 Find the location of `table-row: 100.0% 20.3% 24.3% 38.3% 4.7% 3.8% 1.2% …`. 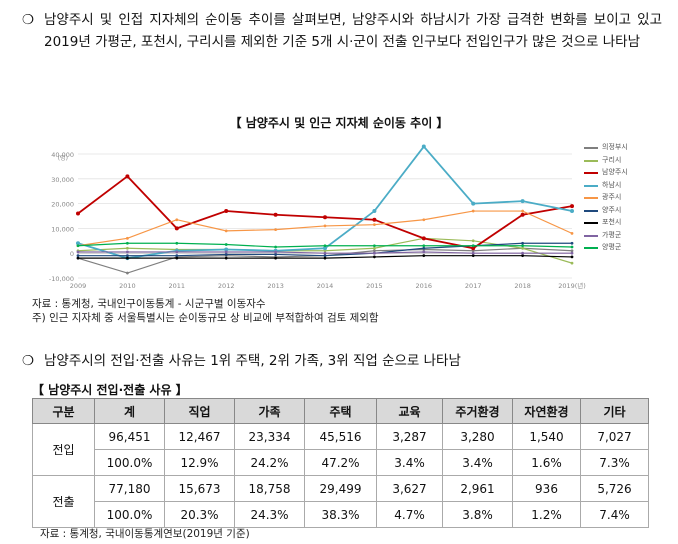

table-row: 100.0% 20.3% 24.3% 38.3% 4.7% 3.8% 1.2% … is located at coordinates (341, 514).